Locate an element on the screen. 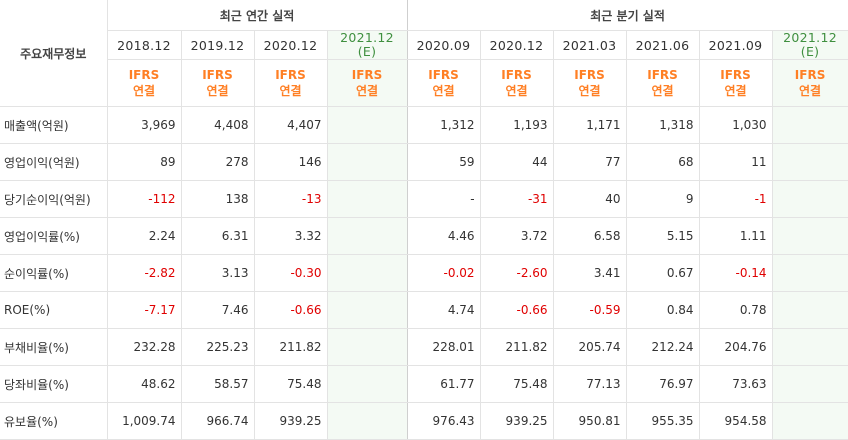 The width and height of the screenshot is (848, 440). table-cell: 6.58 is located at coordinates (590, 236).